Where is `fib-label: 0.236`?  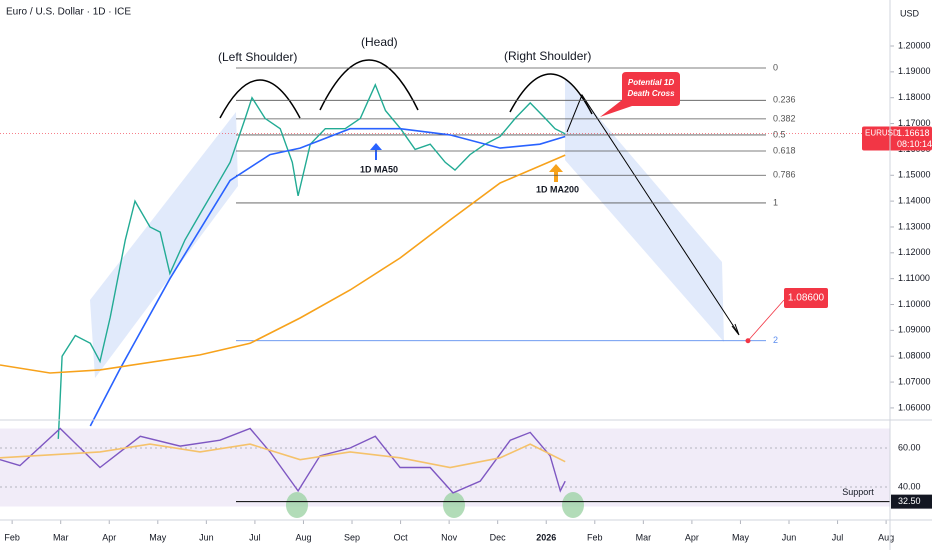 fib-label: 0.236 is located at coordinates (784, 100).